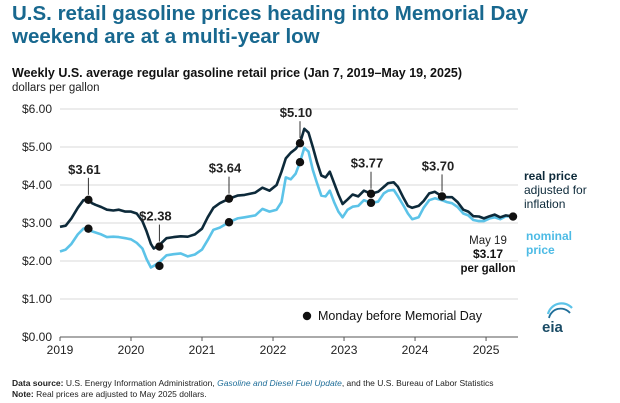  Describe the element at coordinates (549, 236) in the screenshot. I see `legend-nominal-label: nominal` at that location.